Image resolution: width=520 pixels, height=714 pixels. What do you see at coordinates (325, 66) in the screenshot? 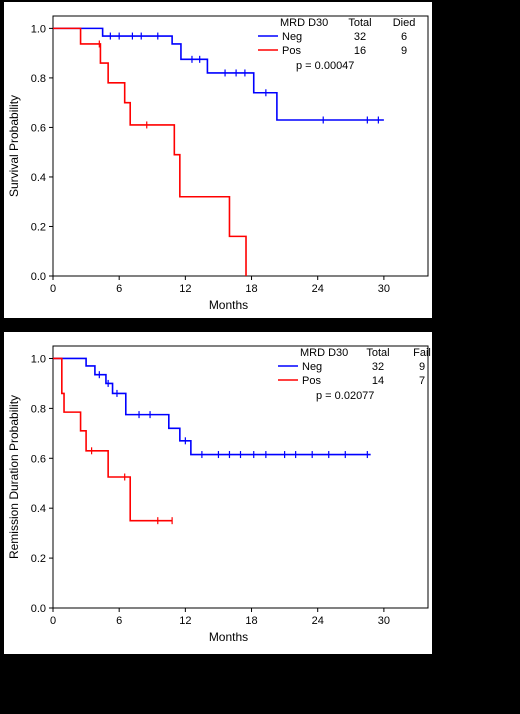
I see `legend-pvalue: p = 0.00047` at bounding box center [325, 66].